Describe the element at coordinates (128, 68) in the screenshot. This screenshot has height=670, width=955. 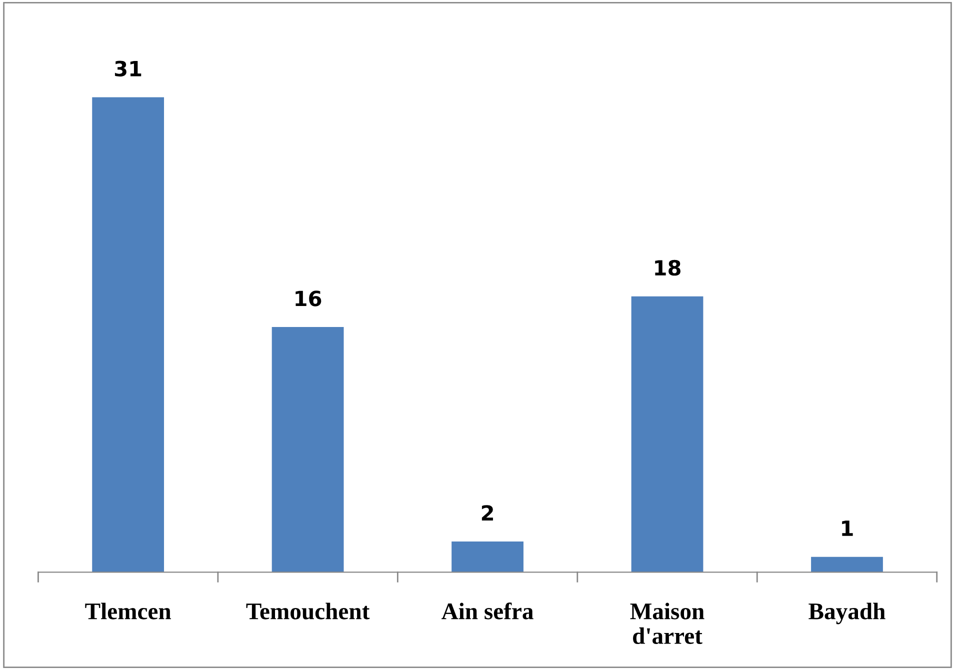
I see `data-label: 31` at that location.